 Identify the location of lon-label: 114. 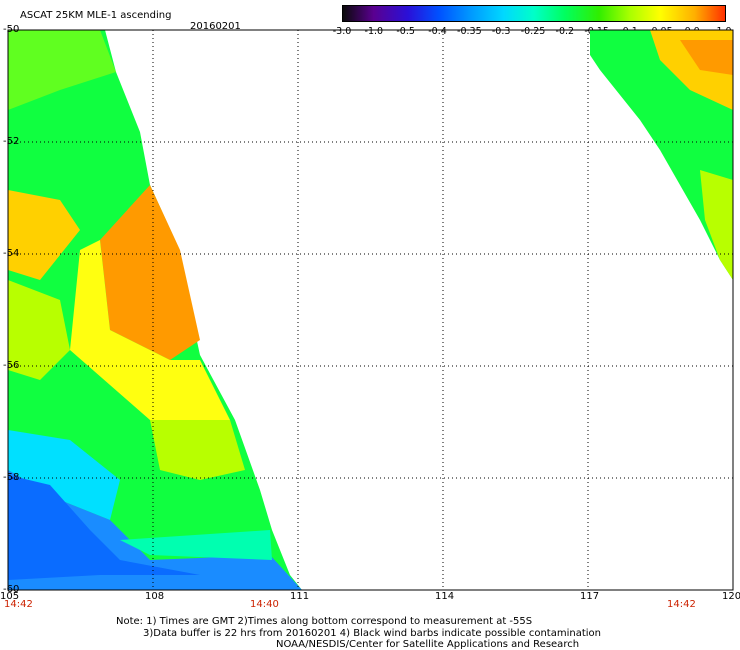
(445, 596).